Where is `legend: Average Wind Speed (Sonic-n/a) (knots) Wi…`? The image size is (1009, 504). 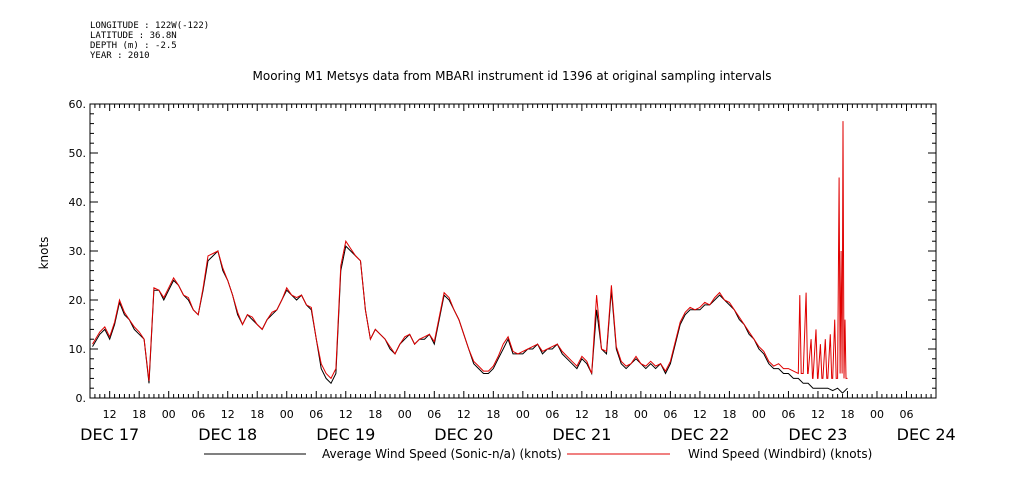 legend: Average Wind Speed (Sonic-n/a) (knots) Wi… is located at coordinates (538, 454).